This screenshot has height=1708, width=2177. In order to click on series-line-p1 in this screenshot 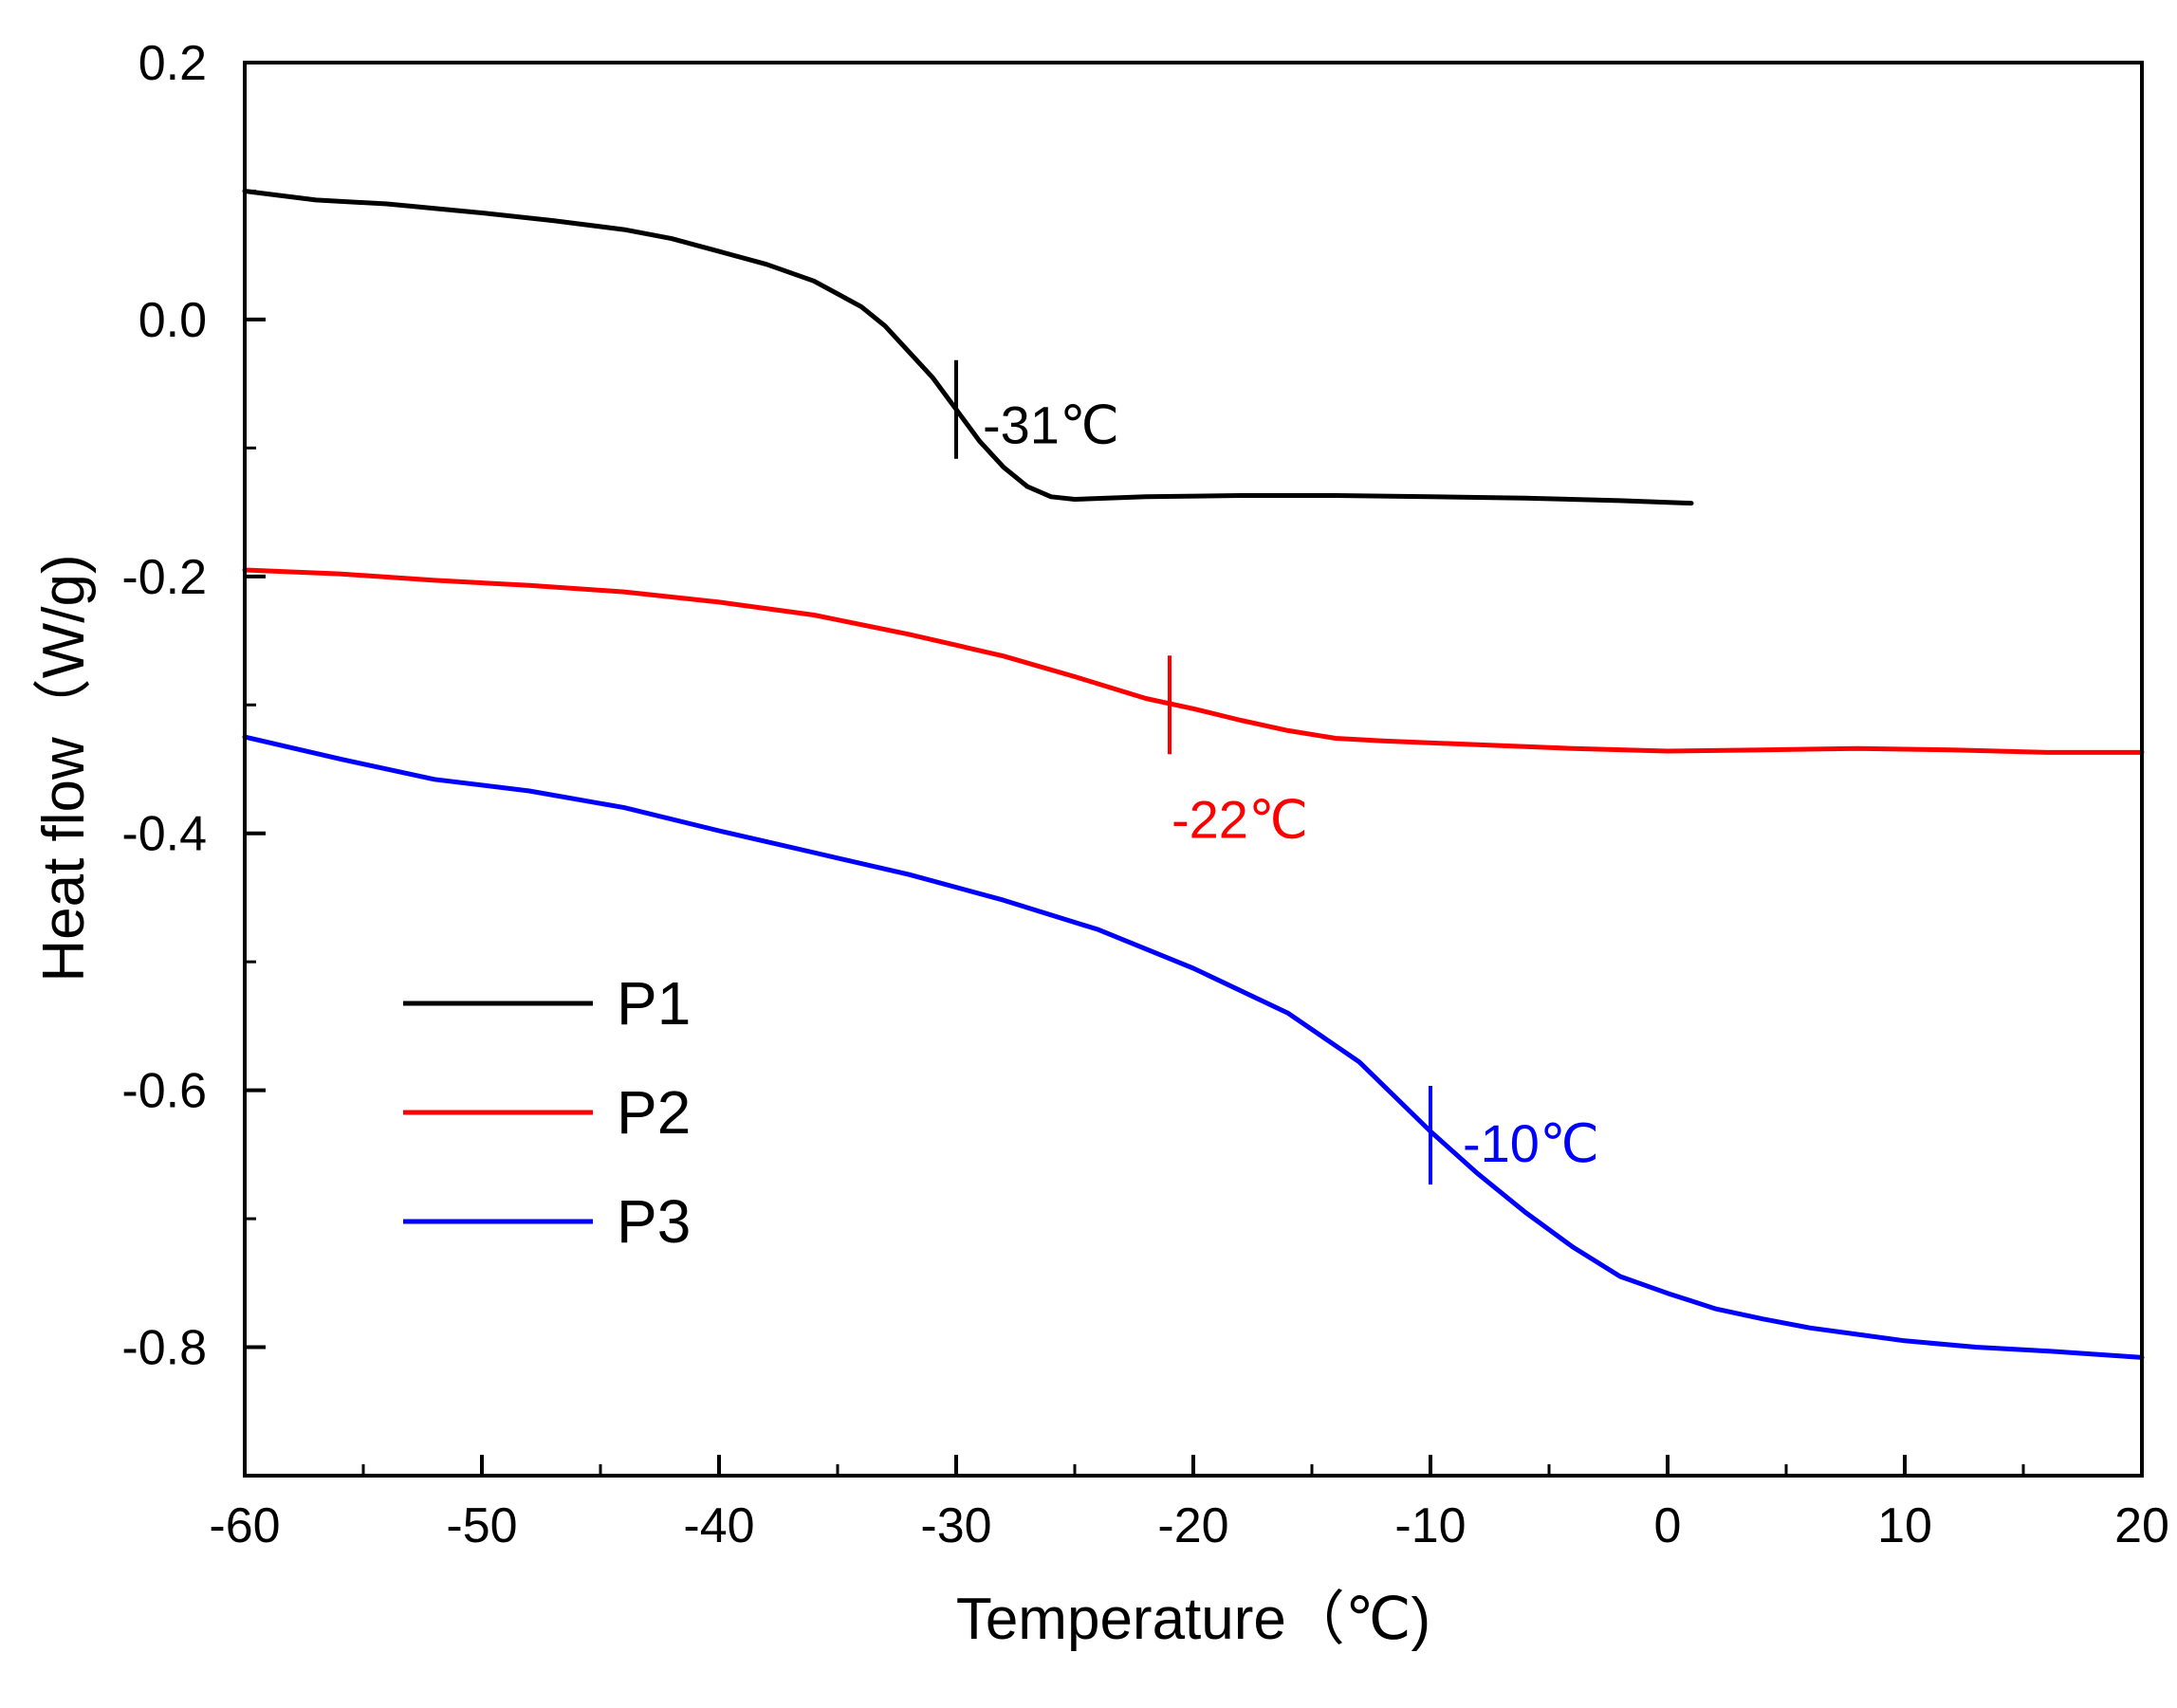, I will do `click(968, 347)`.